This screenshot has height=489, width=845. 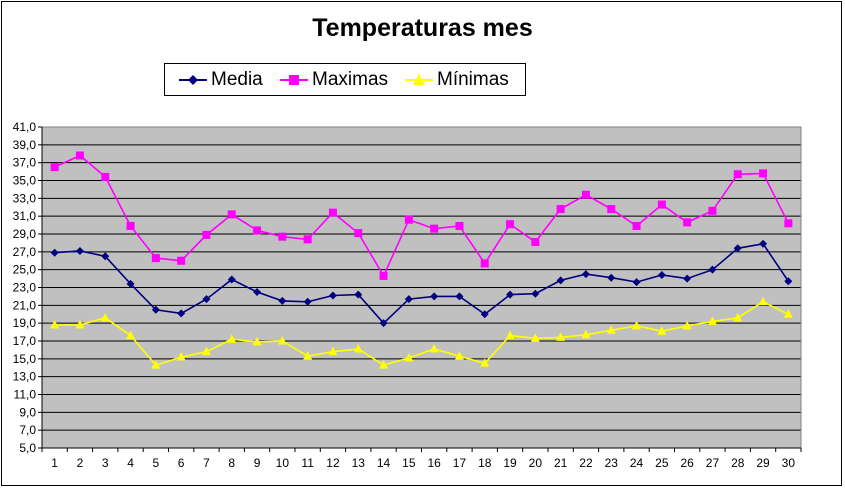 What do you see at coordinates (25, 288) in the screenshot?
I see `y-tick-label: 23,0` at bounding box center [25, 288].